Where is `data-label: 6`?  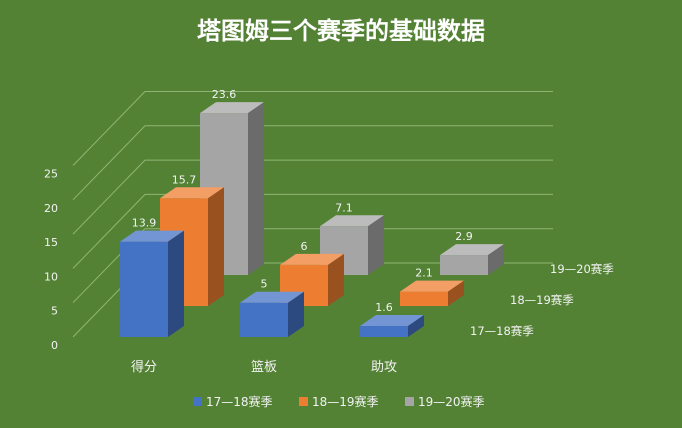
data-label: 6 is located at coordinates (304, 246).